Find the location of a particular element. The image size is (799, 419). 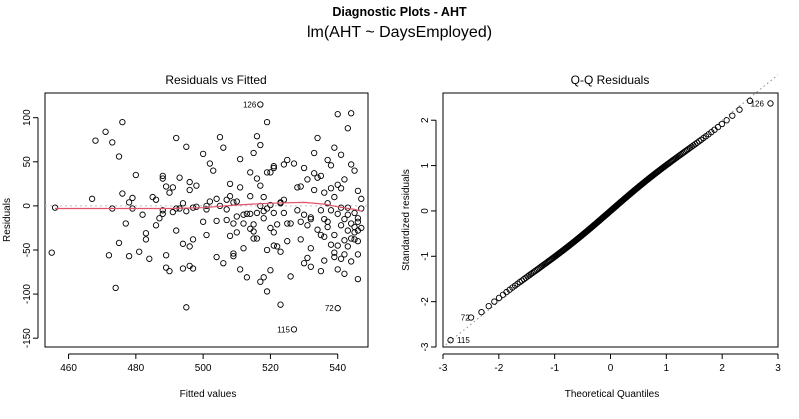

rvf-lowess-line is located at coordinates (208, 206).